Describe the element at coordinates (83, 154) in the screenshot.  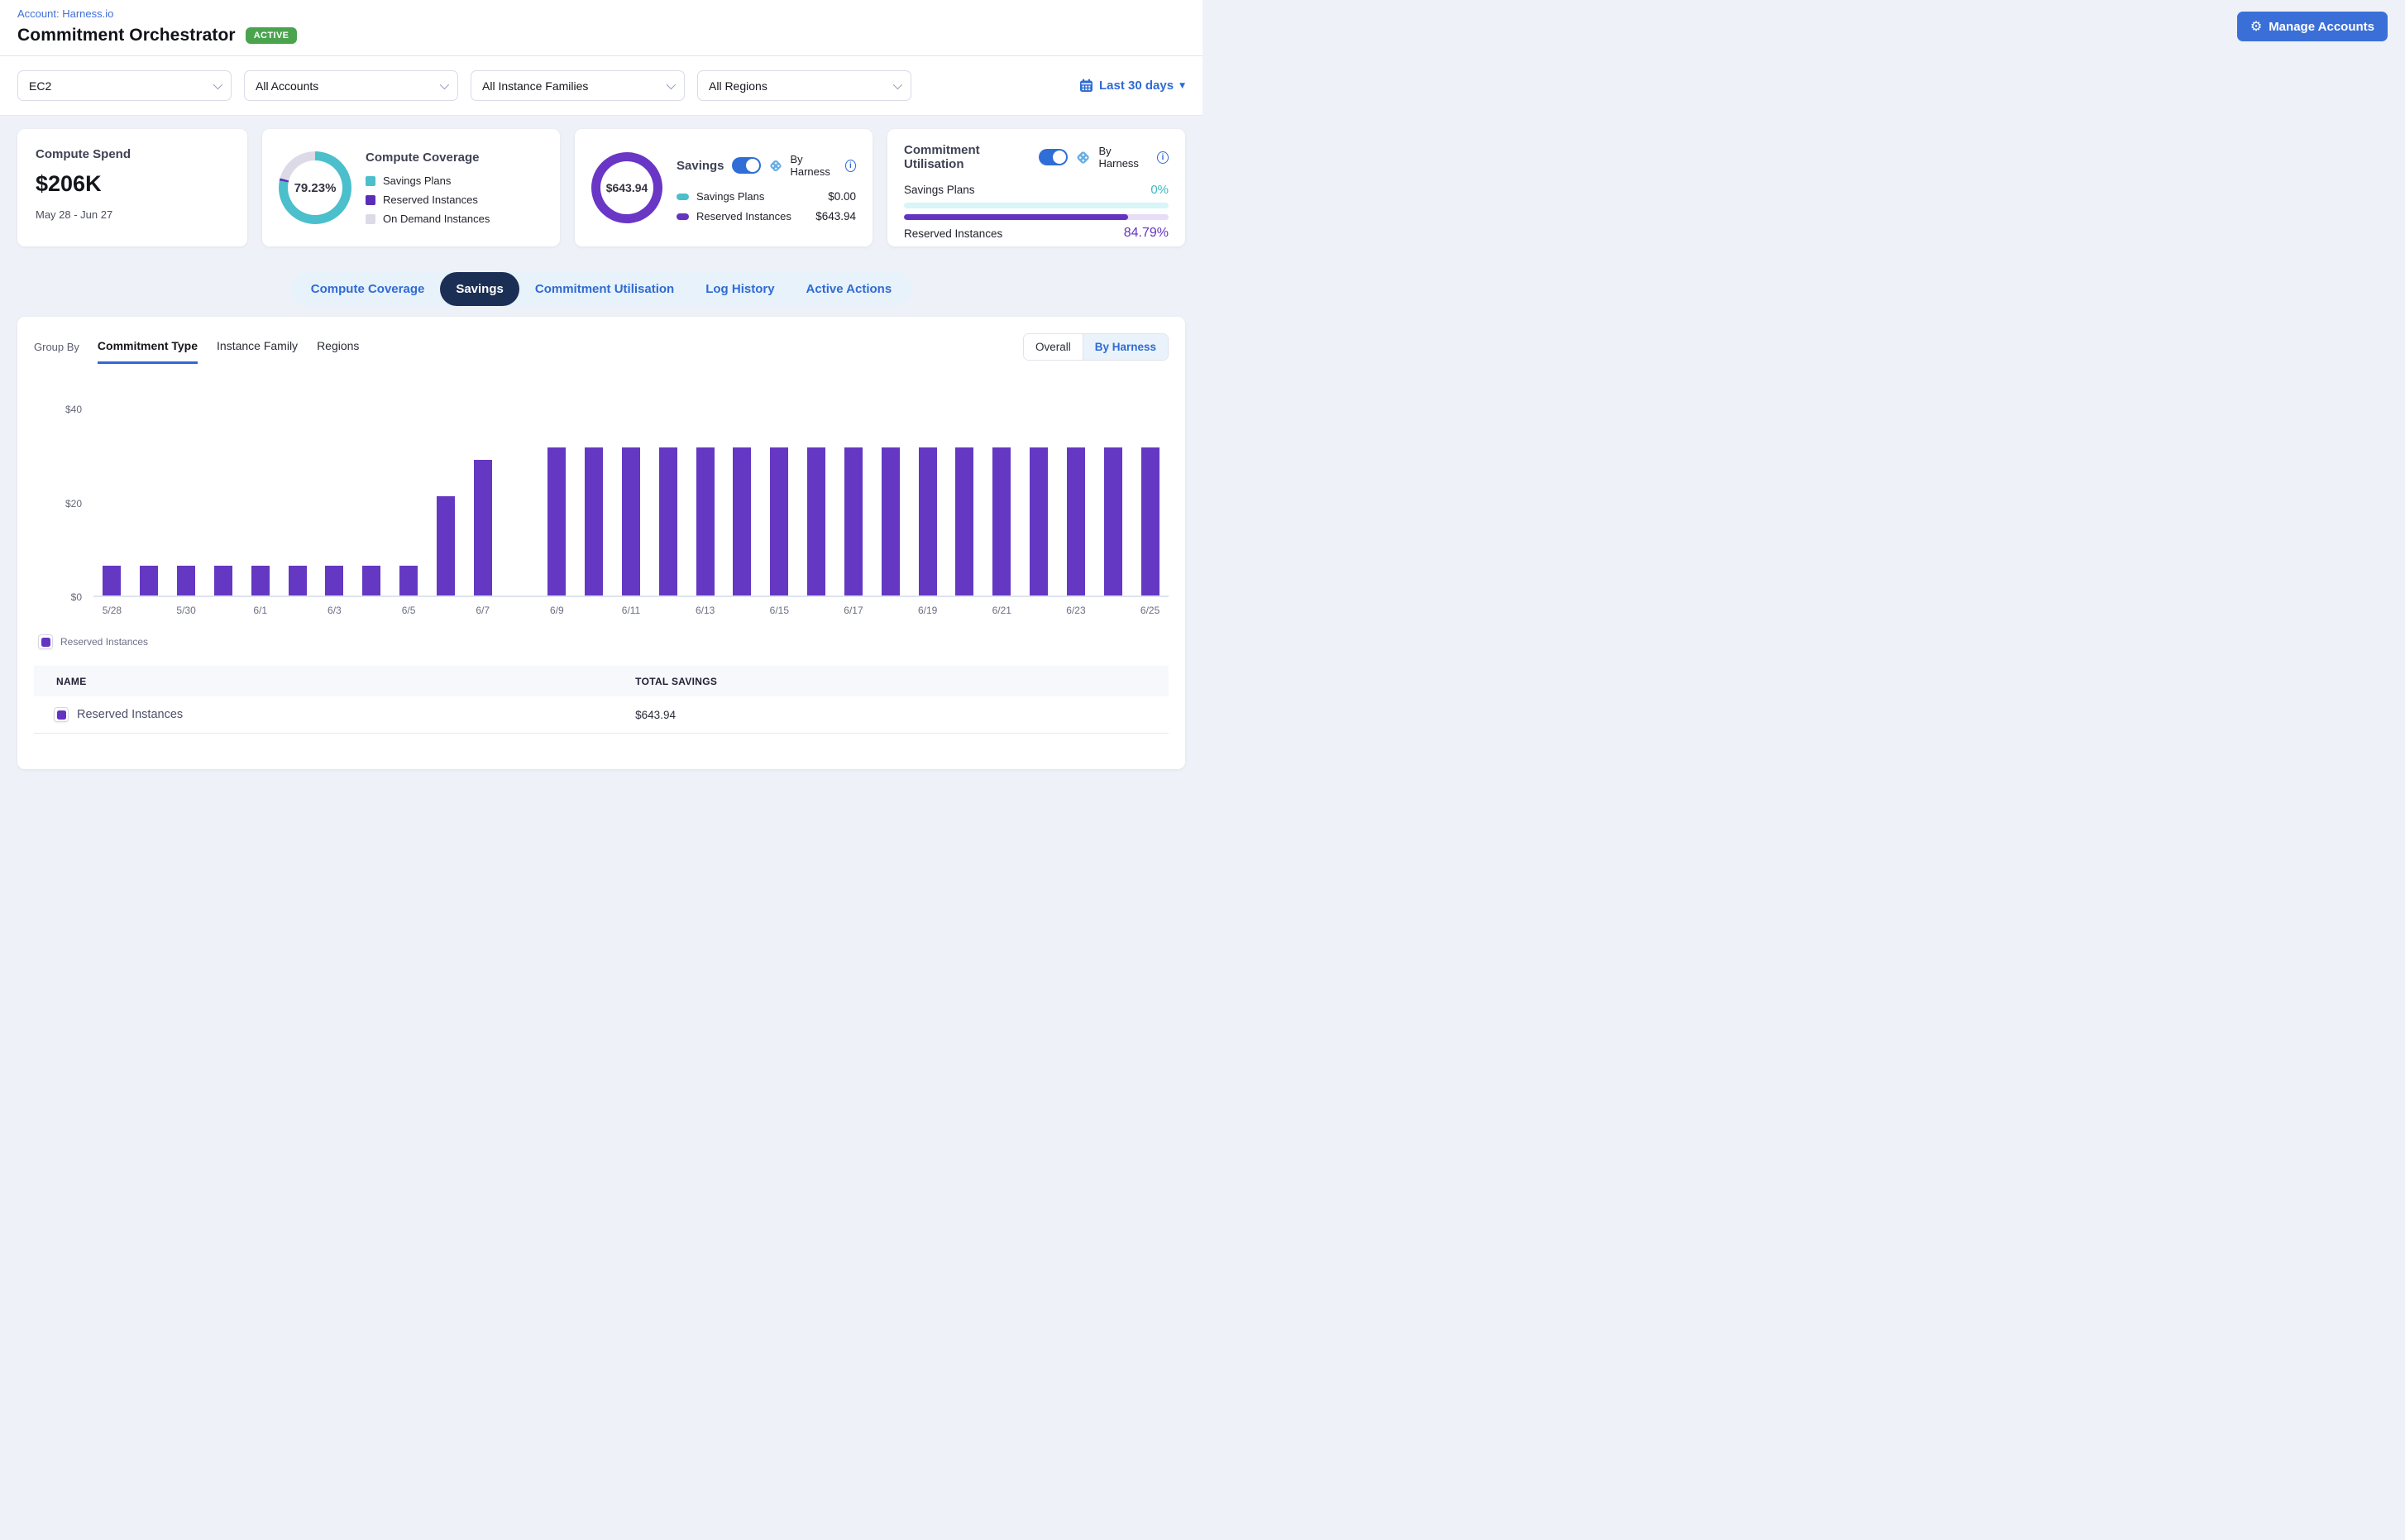
I see `compute-spend-title: Compute Spend` at that location.